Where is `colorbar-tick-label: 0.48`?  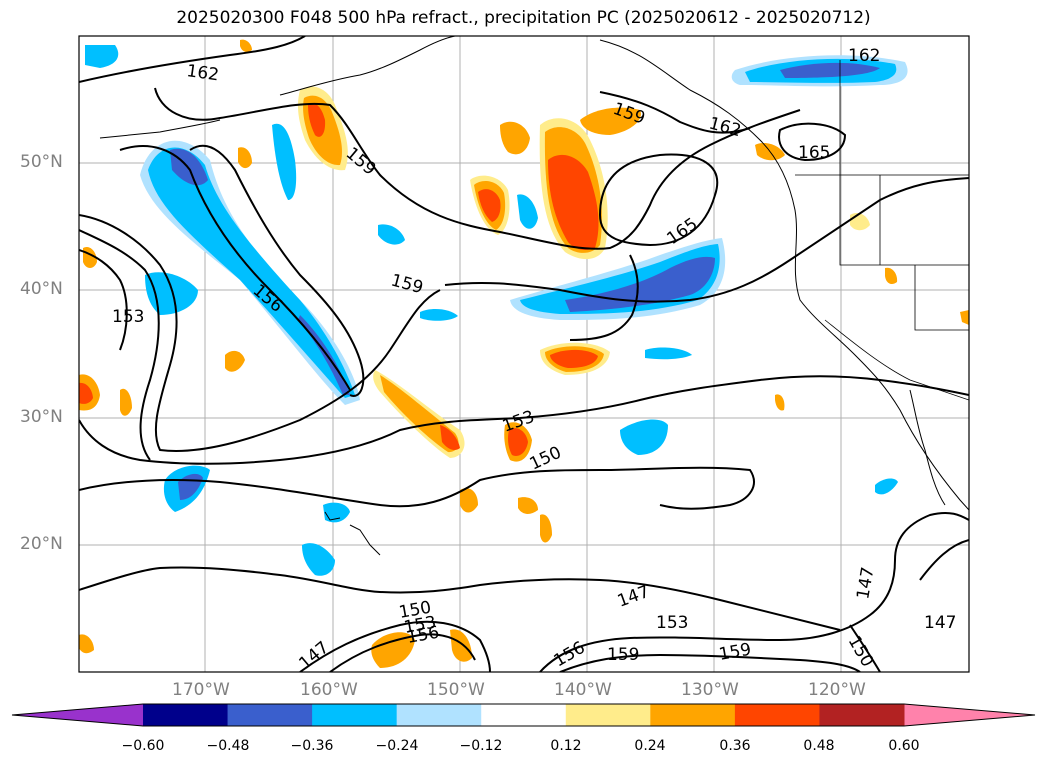 colorbar-tick-label: 0.48 is located at coordinates (819, 746).